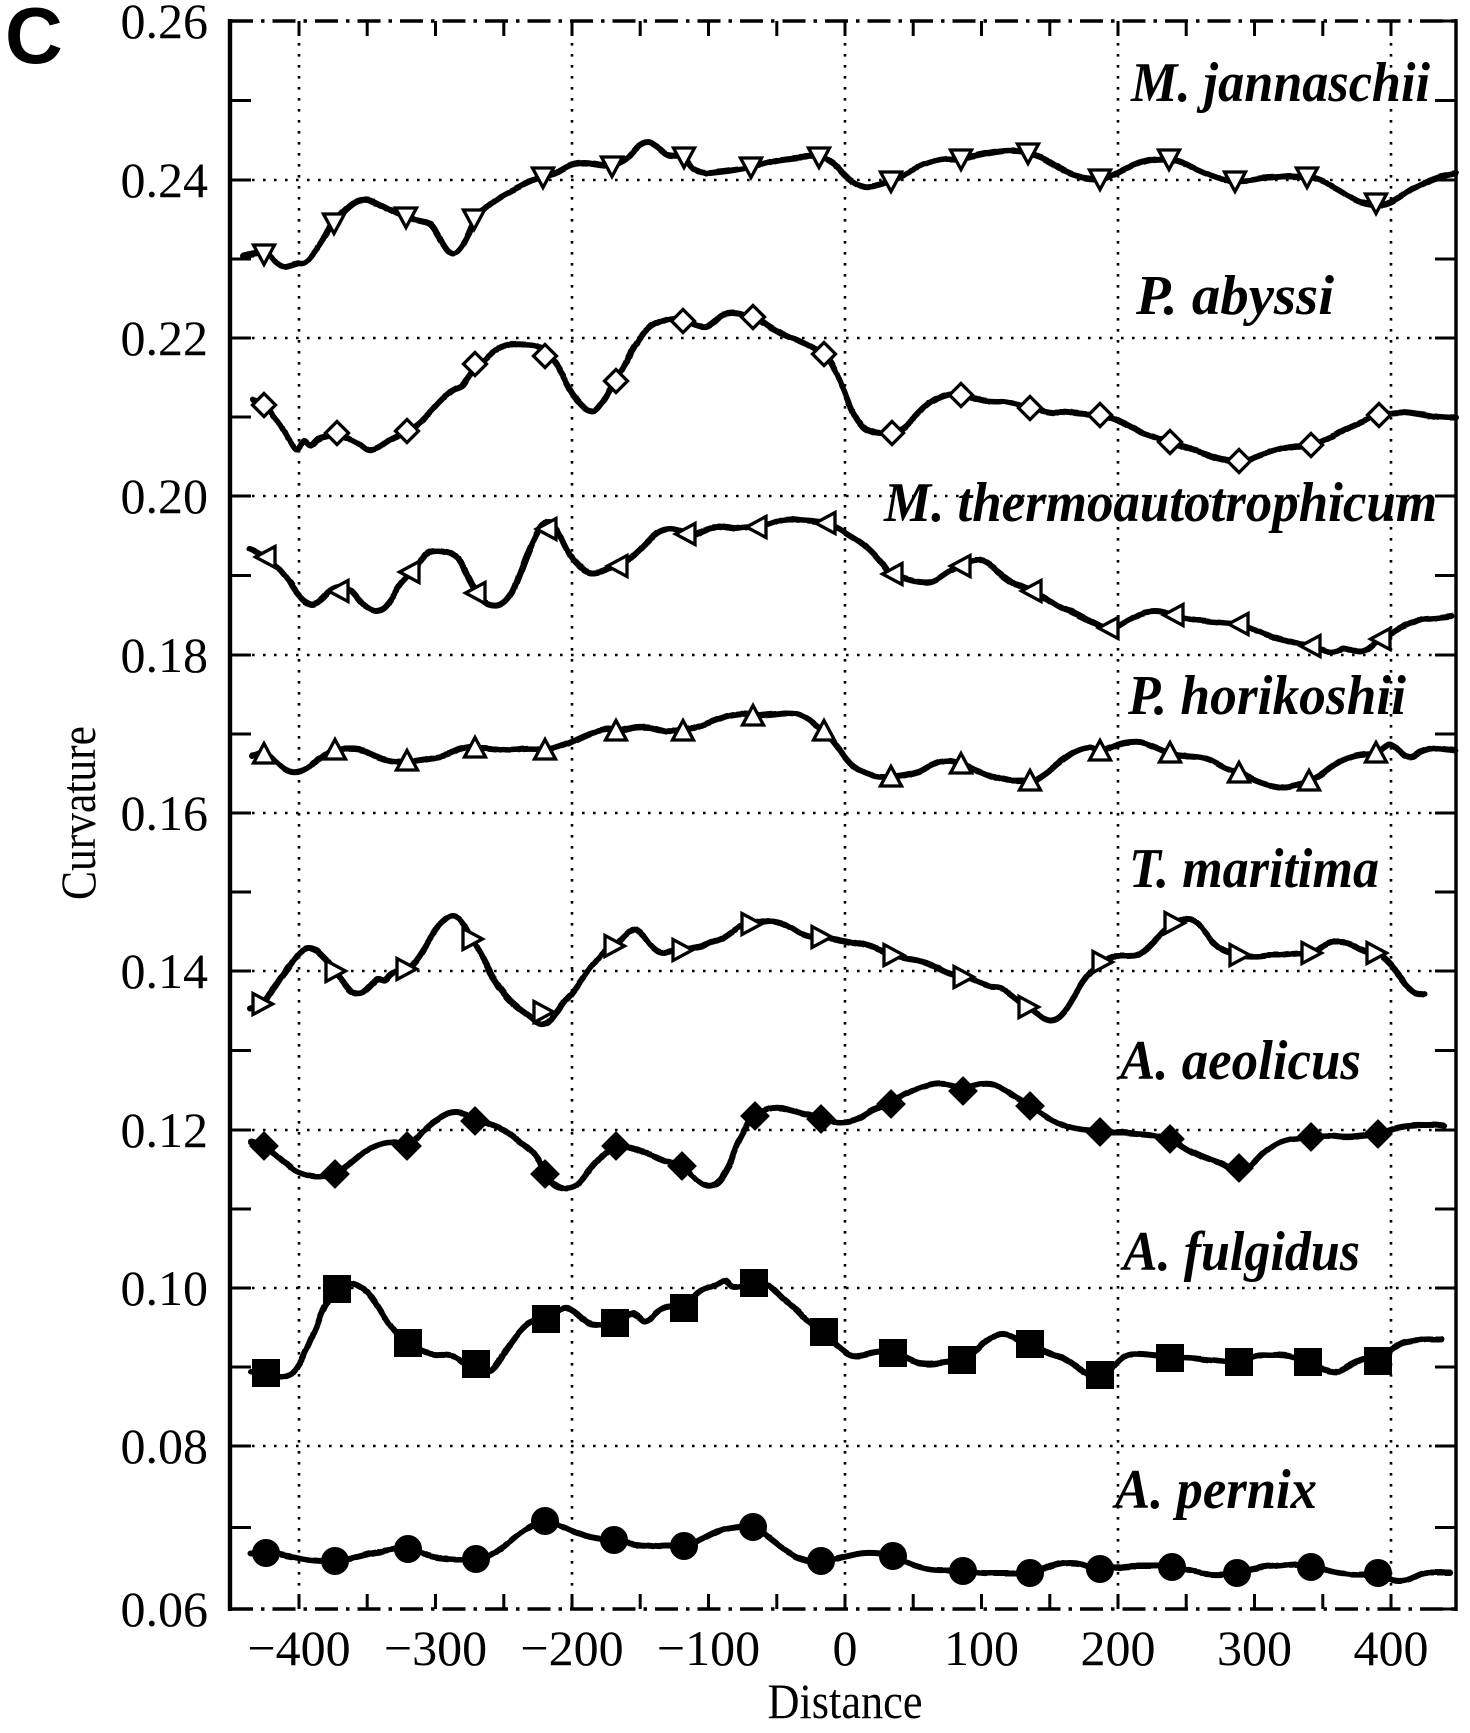 This screenshot has height=1733, width=1470. What do you see at coordinates (165, 971) in the screenshot?
I see `svg-text: 0.14` at bounding box center [165, 971].